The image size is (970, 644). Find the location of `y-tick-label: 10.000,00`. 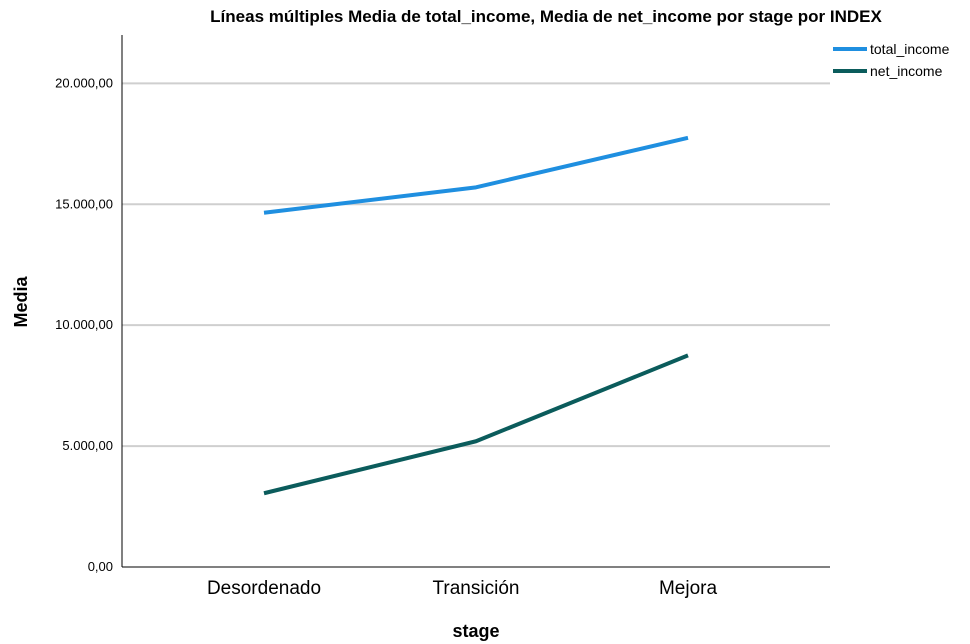

y-tick-label: 10.000,00 is located at coordinates (84, 324).